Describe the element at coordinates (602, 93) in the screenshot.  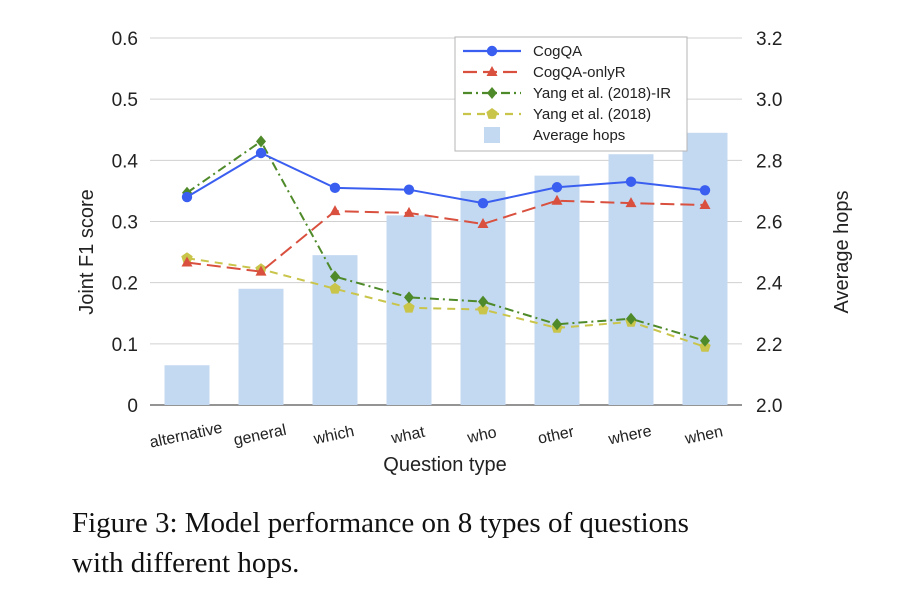
I see `legend-label-yang-et-al-2018-ir: Yang et al. (2018)-IR` at that location.